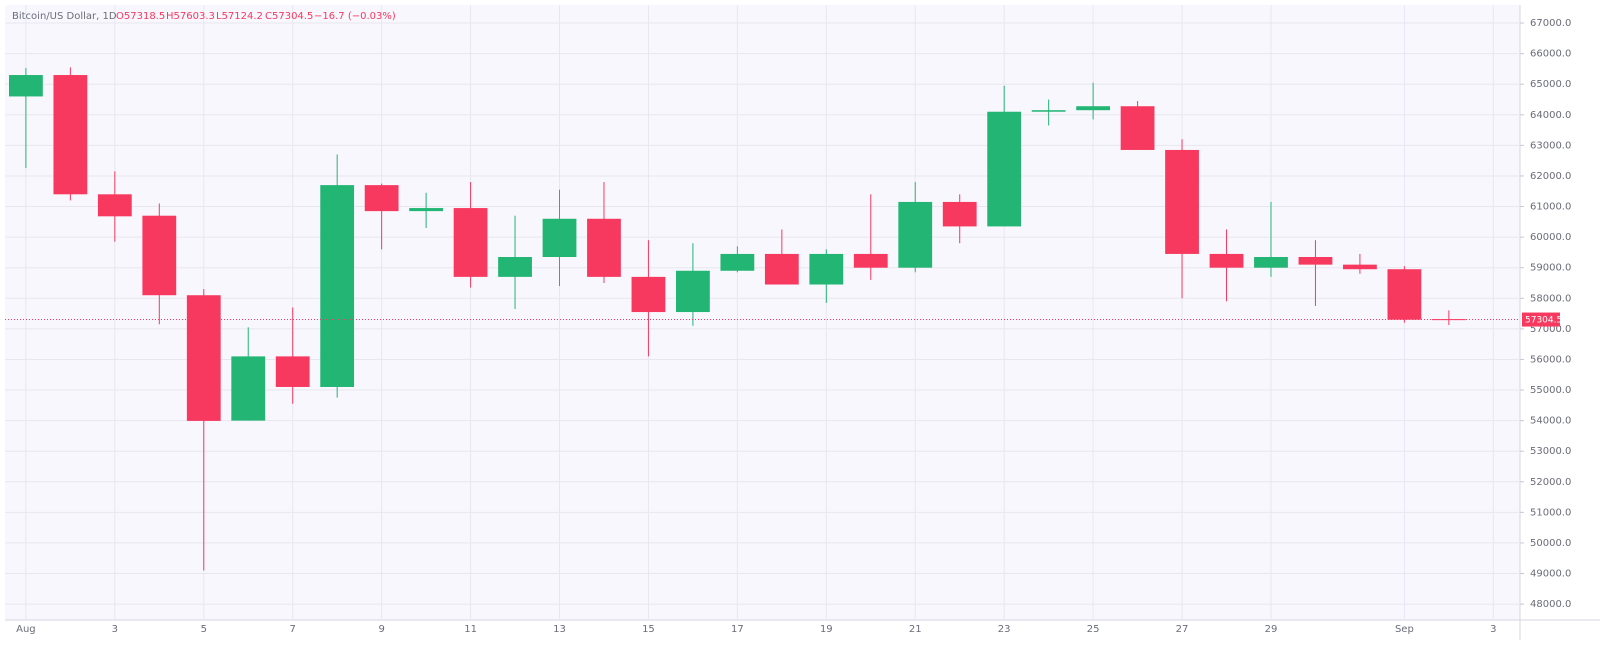  Describe the element at coordinates (826, 629) in the screenshot. I see `x-tick-label: 19` at that location.